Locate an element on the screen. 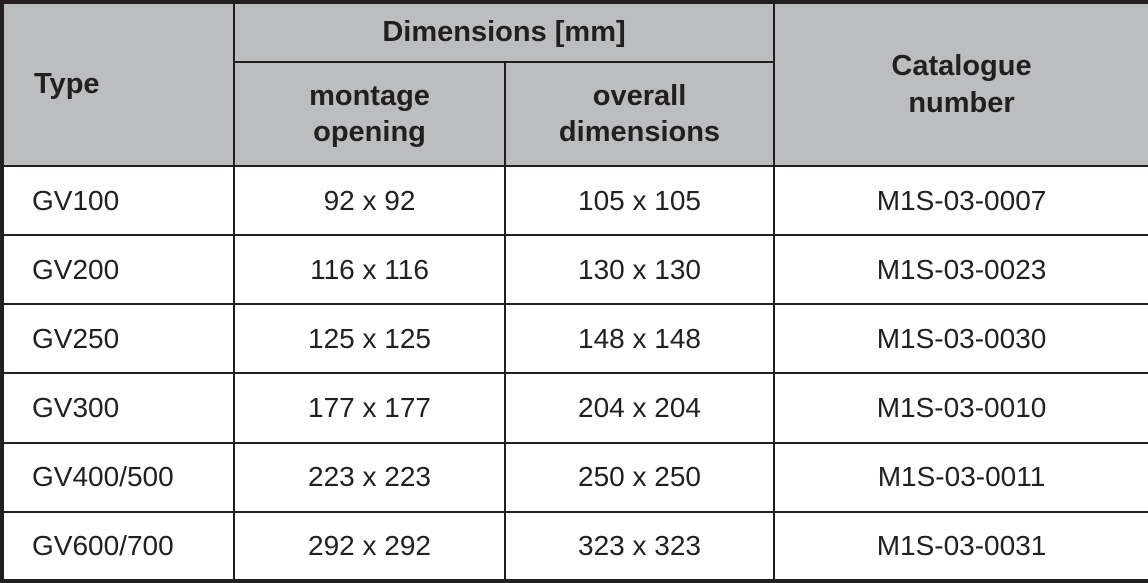  cell-montage: 223 x 223 is located at coordinates (369, 477).